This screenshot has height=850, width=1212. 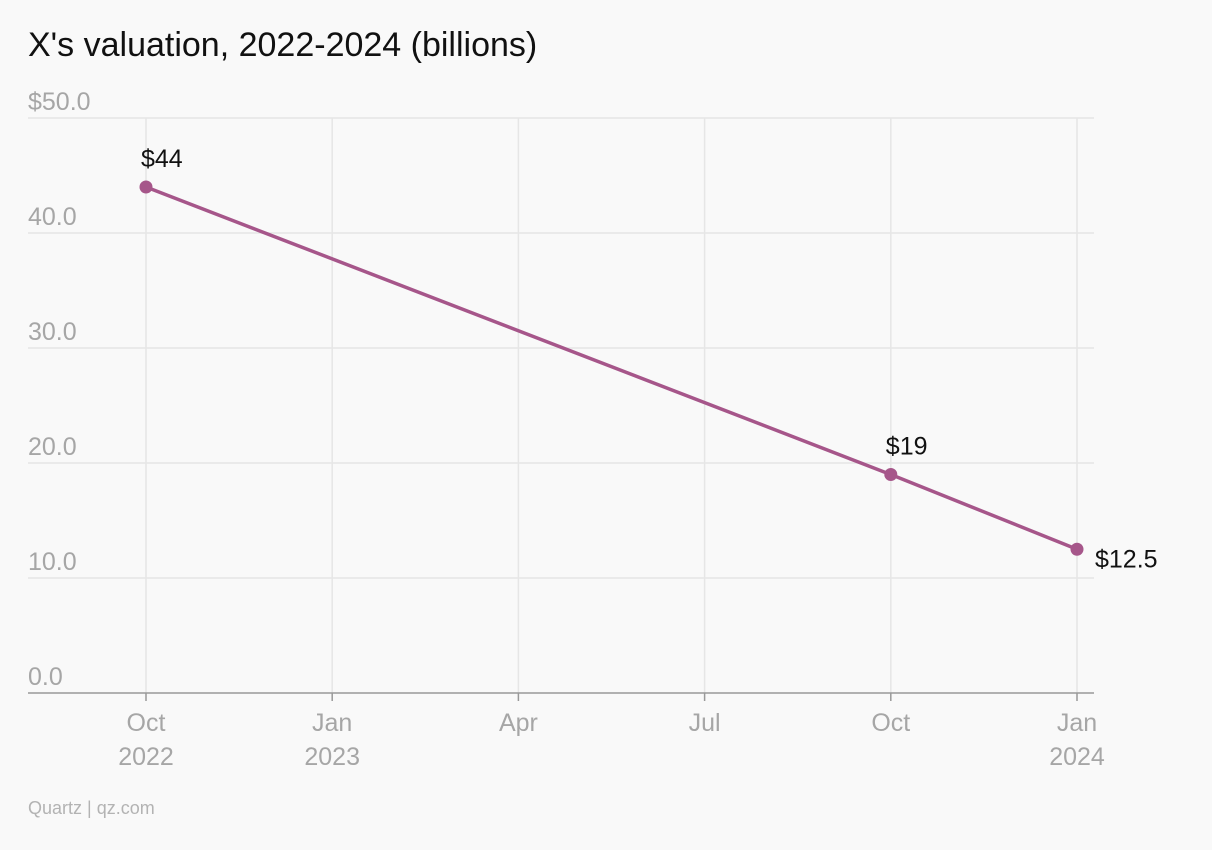 I want to click on y-tick-label: 10.0, so click(x=52, y=562).